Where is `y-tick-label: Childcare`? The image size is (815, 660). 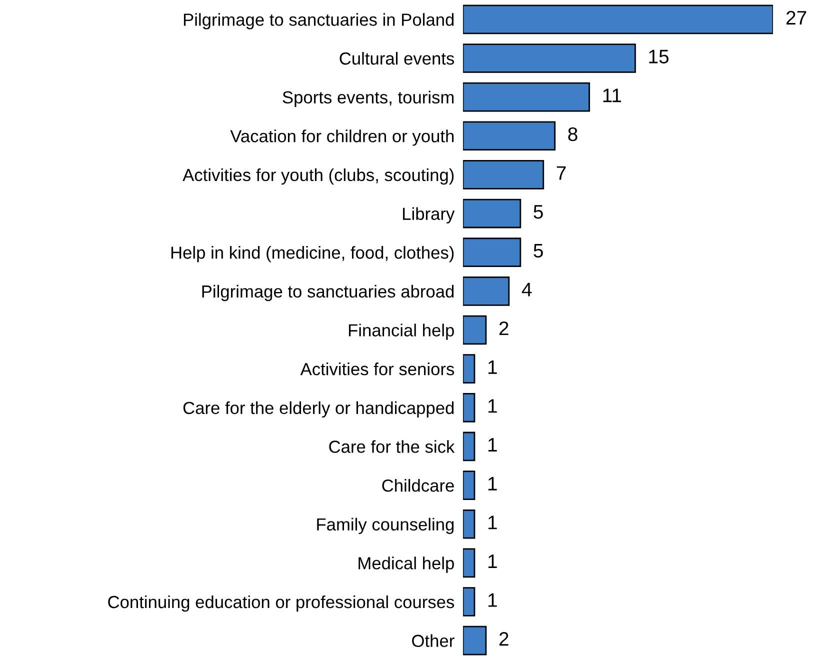
y-tick-label: Childcare is located at coordinates (418, 485).